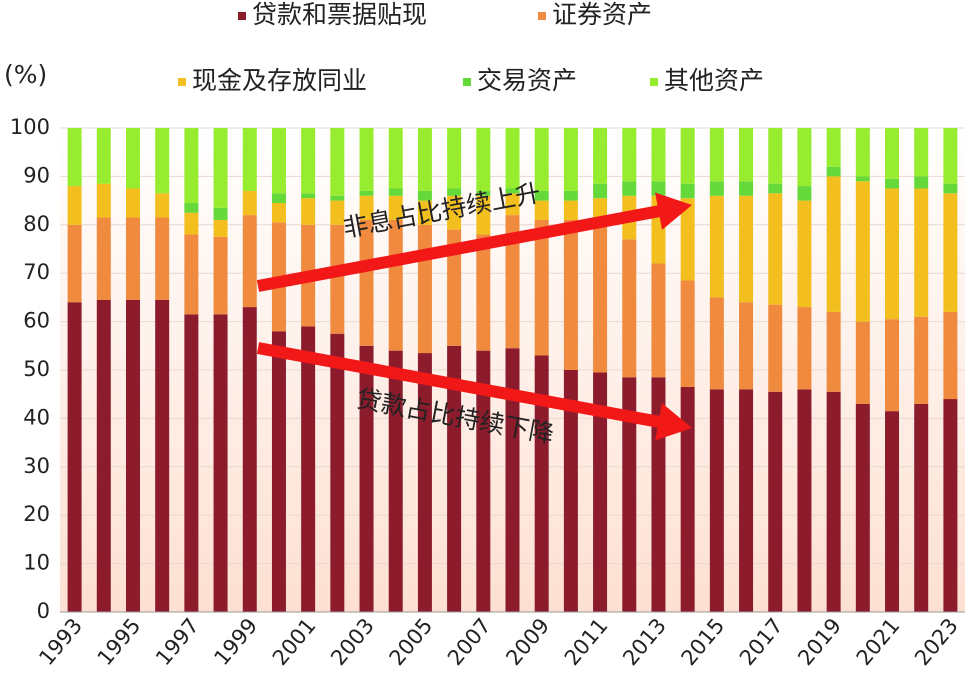 Image resolution: width=971 pixels, height=682 pixels. What do you see at coordinates (36, 563) in the screenshot?
I see `y-tick-label: 10` at bounding box center [36, 563].